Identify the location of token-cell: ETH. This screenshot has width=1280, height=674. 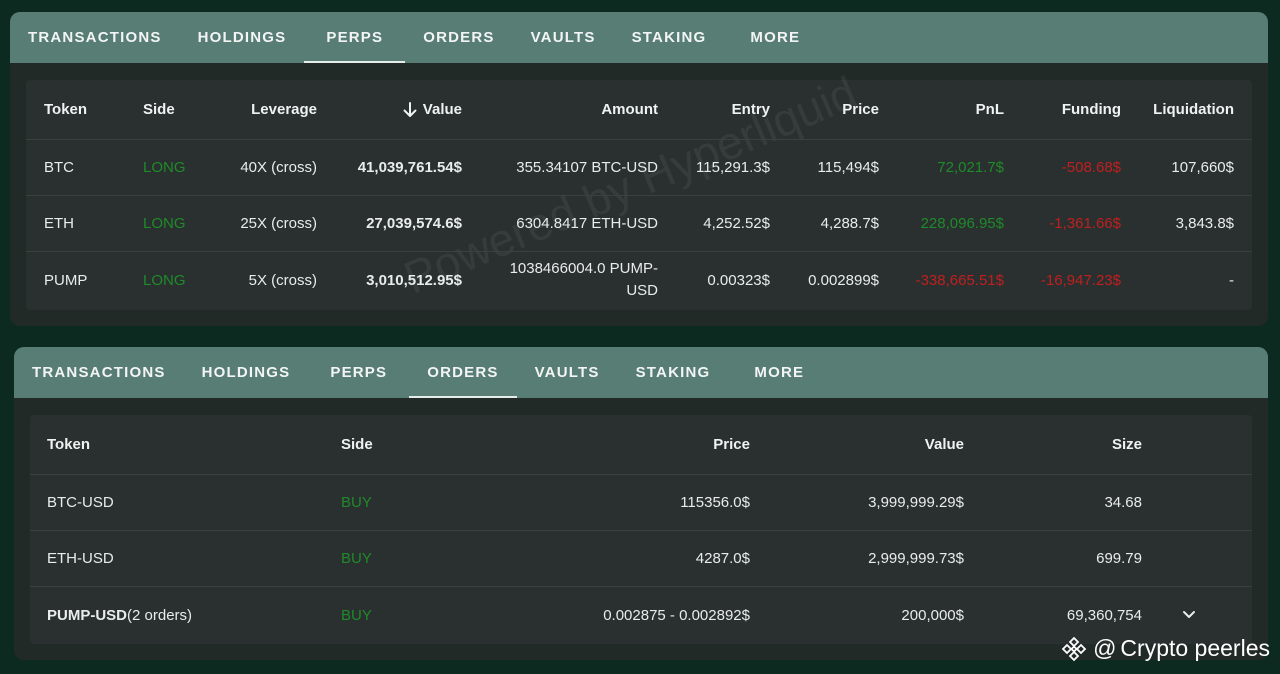
(59, 223).